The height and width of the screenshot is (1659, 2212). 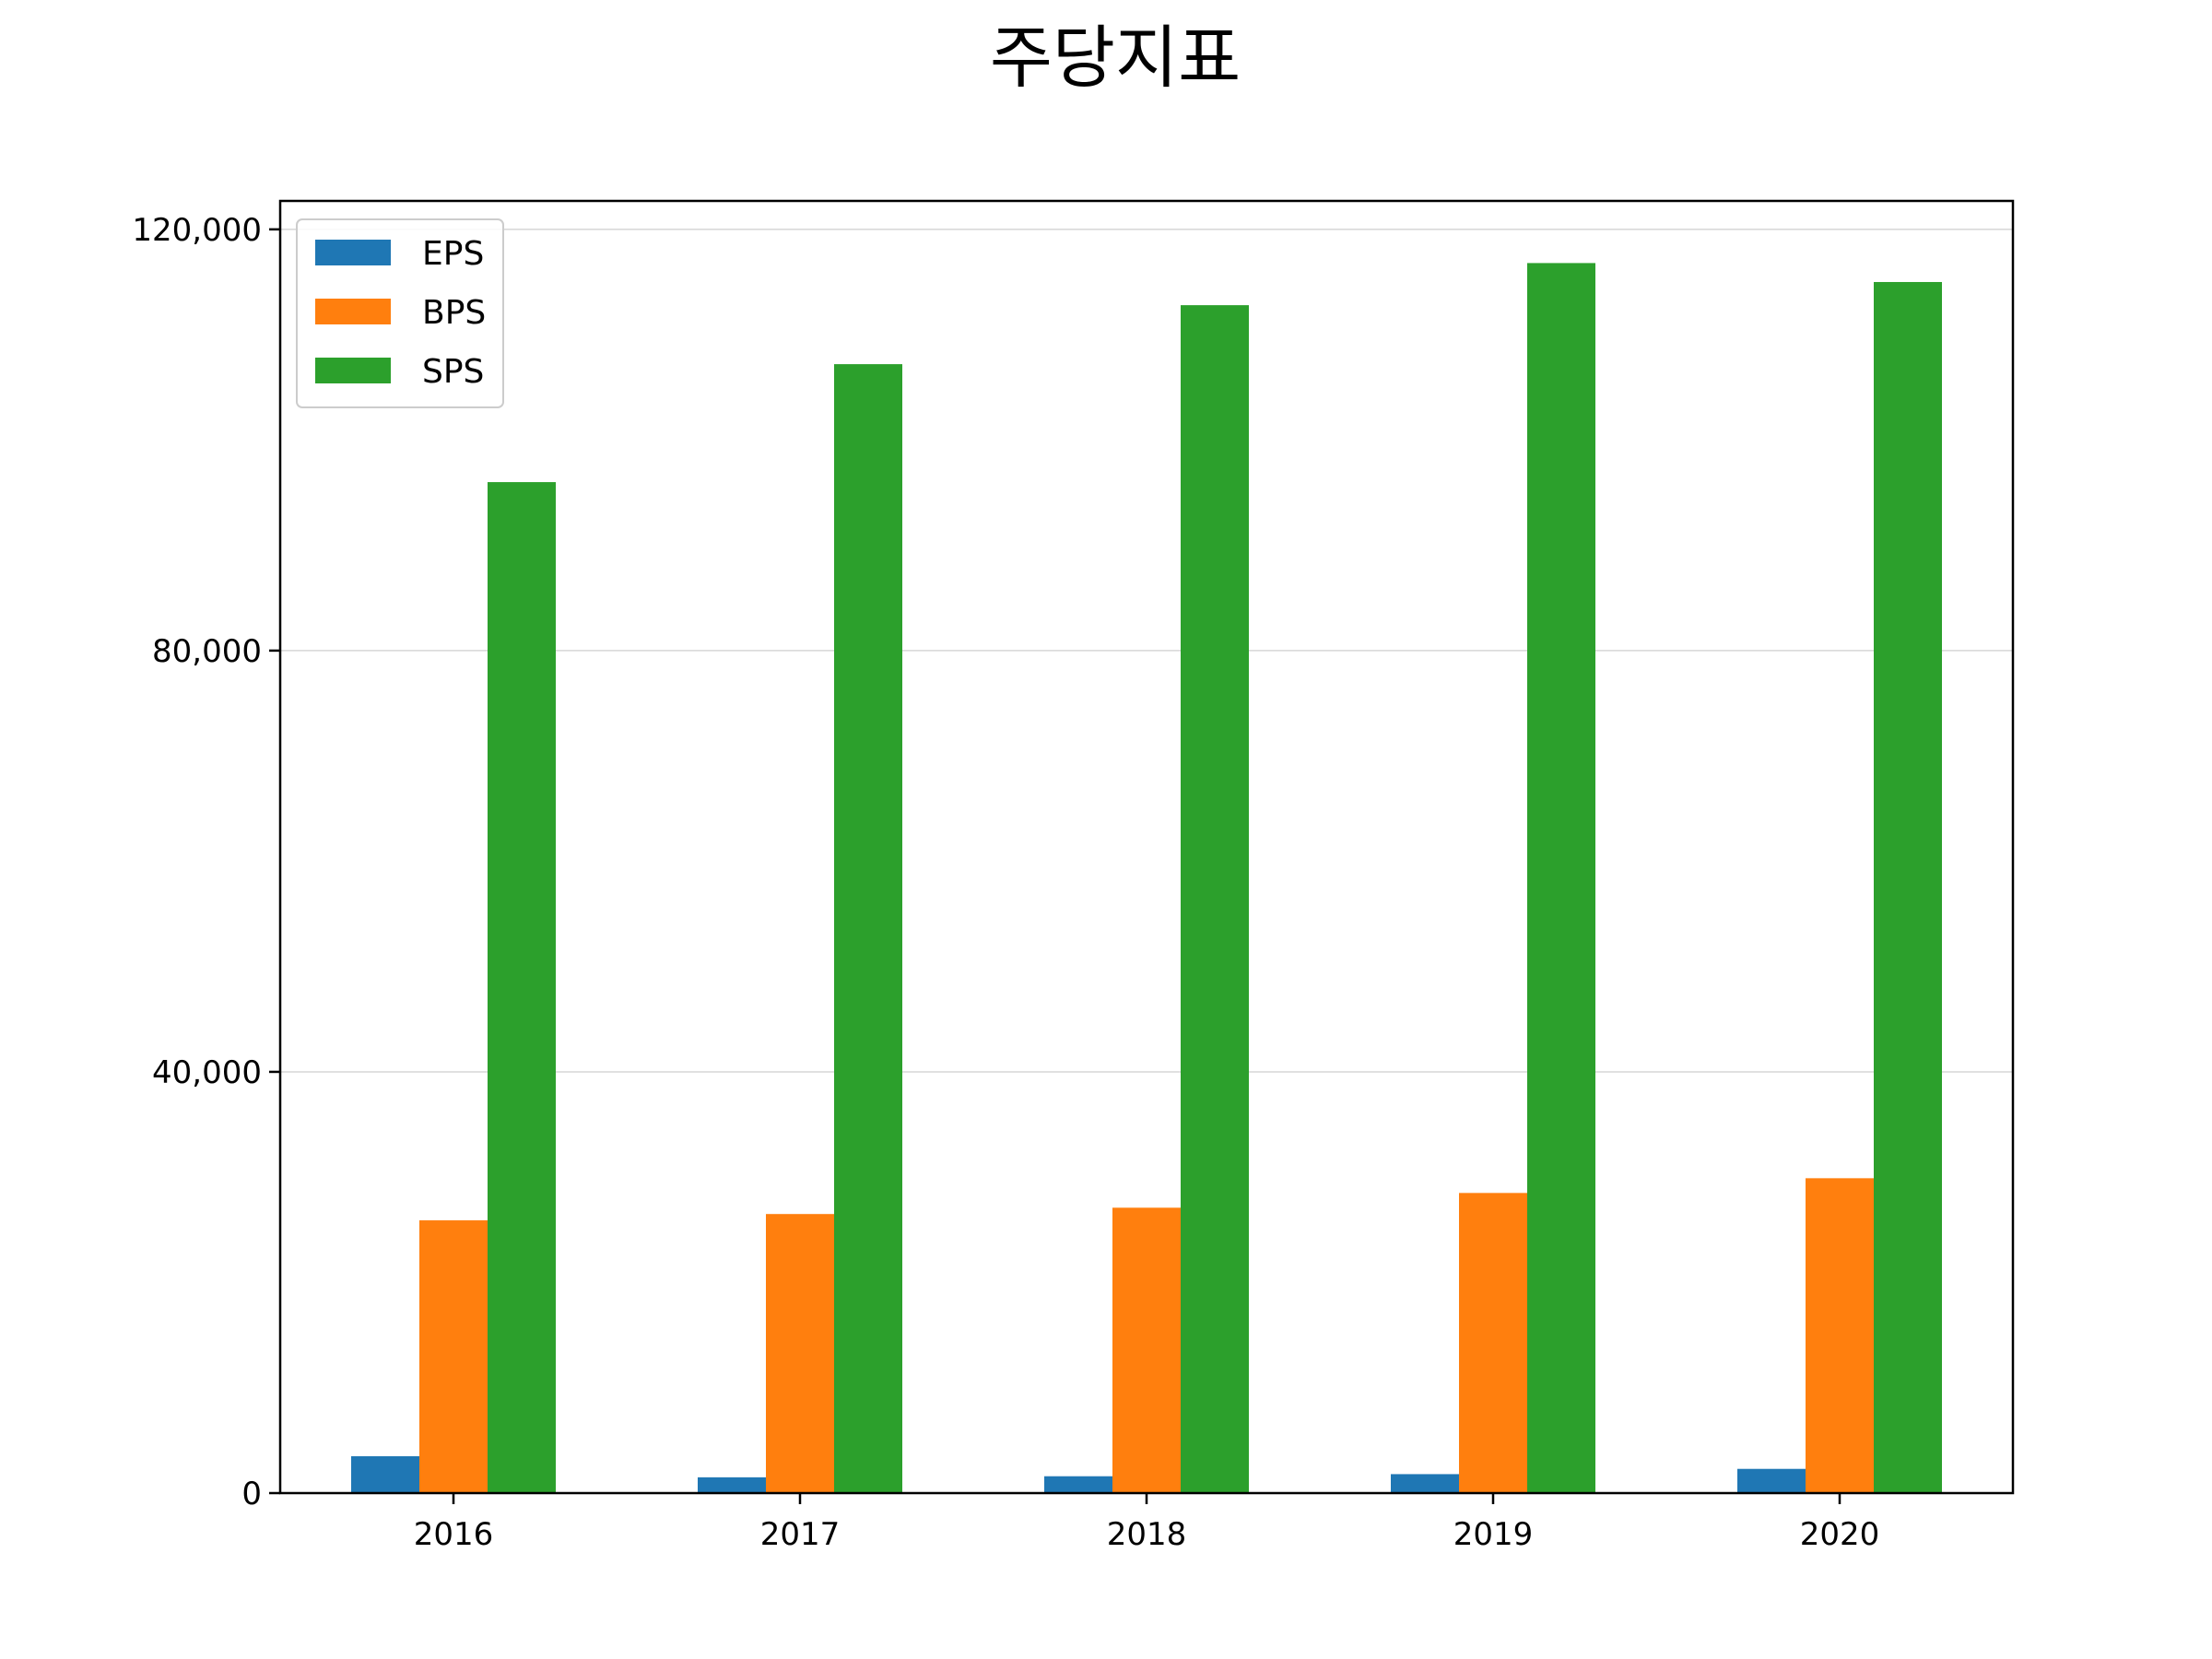 What do you see at coordinates (1840, 1534) in the screenshot?
I see `x-tick-label: 2020` at bounding box center [1840, 1534].